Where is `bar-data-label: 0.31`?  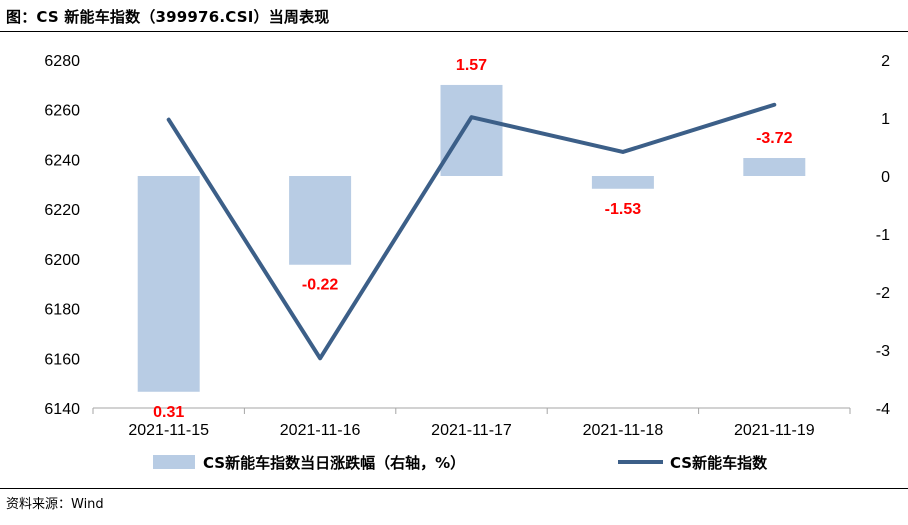 bar-data-label: 0.31 is located at coordinates (168, 412).